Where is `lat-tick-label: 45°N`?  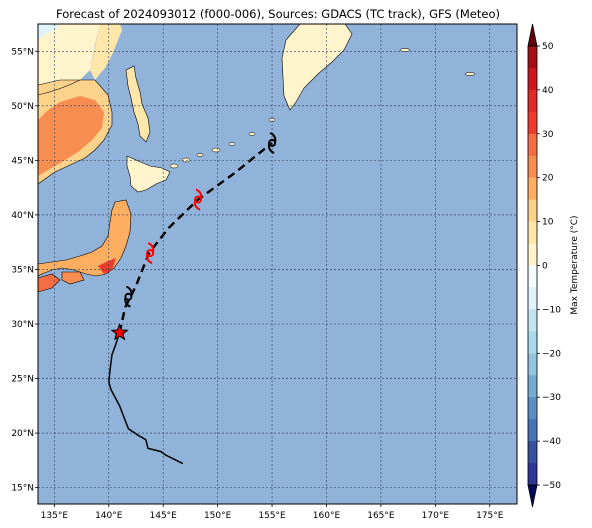 lat-tick-label: 45°N is located at coordinates (22, 161).